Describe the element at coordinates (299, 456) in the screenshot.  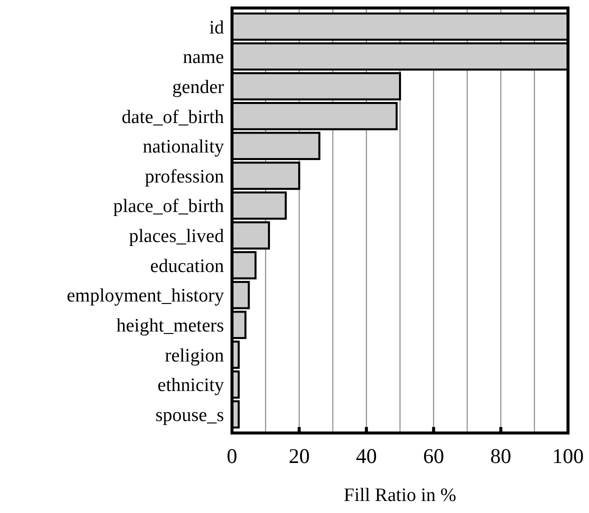
I see `x-tick-label: 20` at that location.